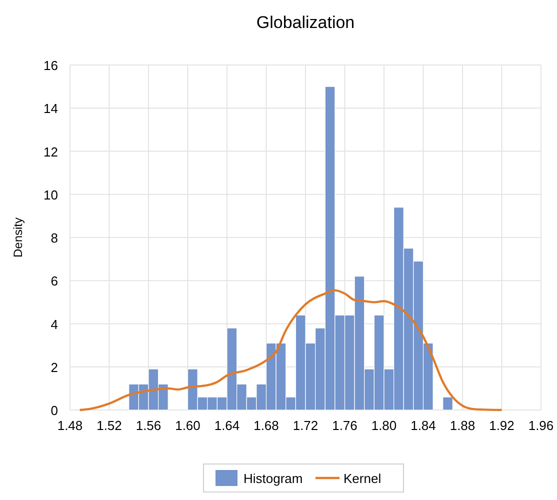 The height and width of the screenshot is (500, 557). What do you see at coordinates (501, 425) in the screenshot?
I see `x-tick-label: 1.92` at bounding box center [501, 425].